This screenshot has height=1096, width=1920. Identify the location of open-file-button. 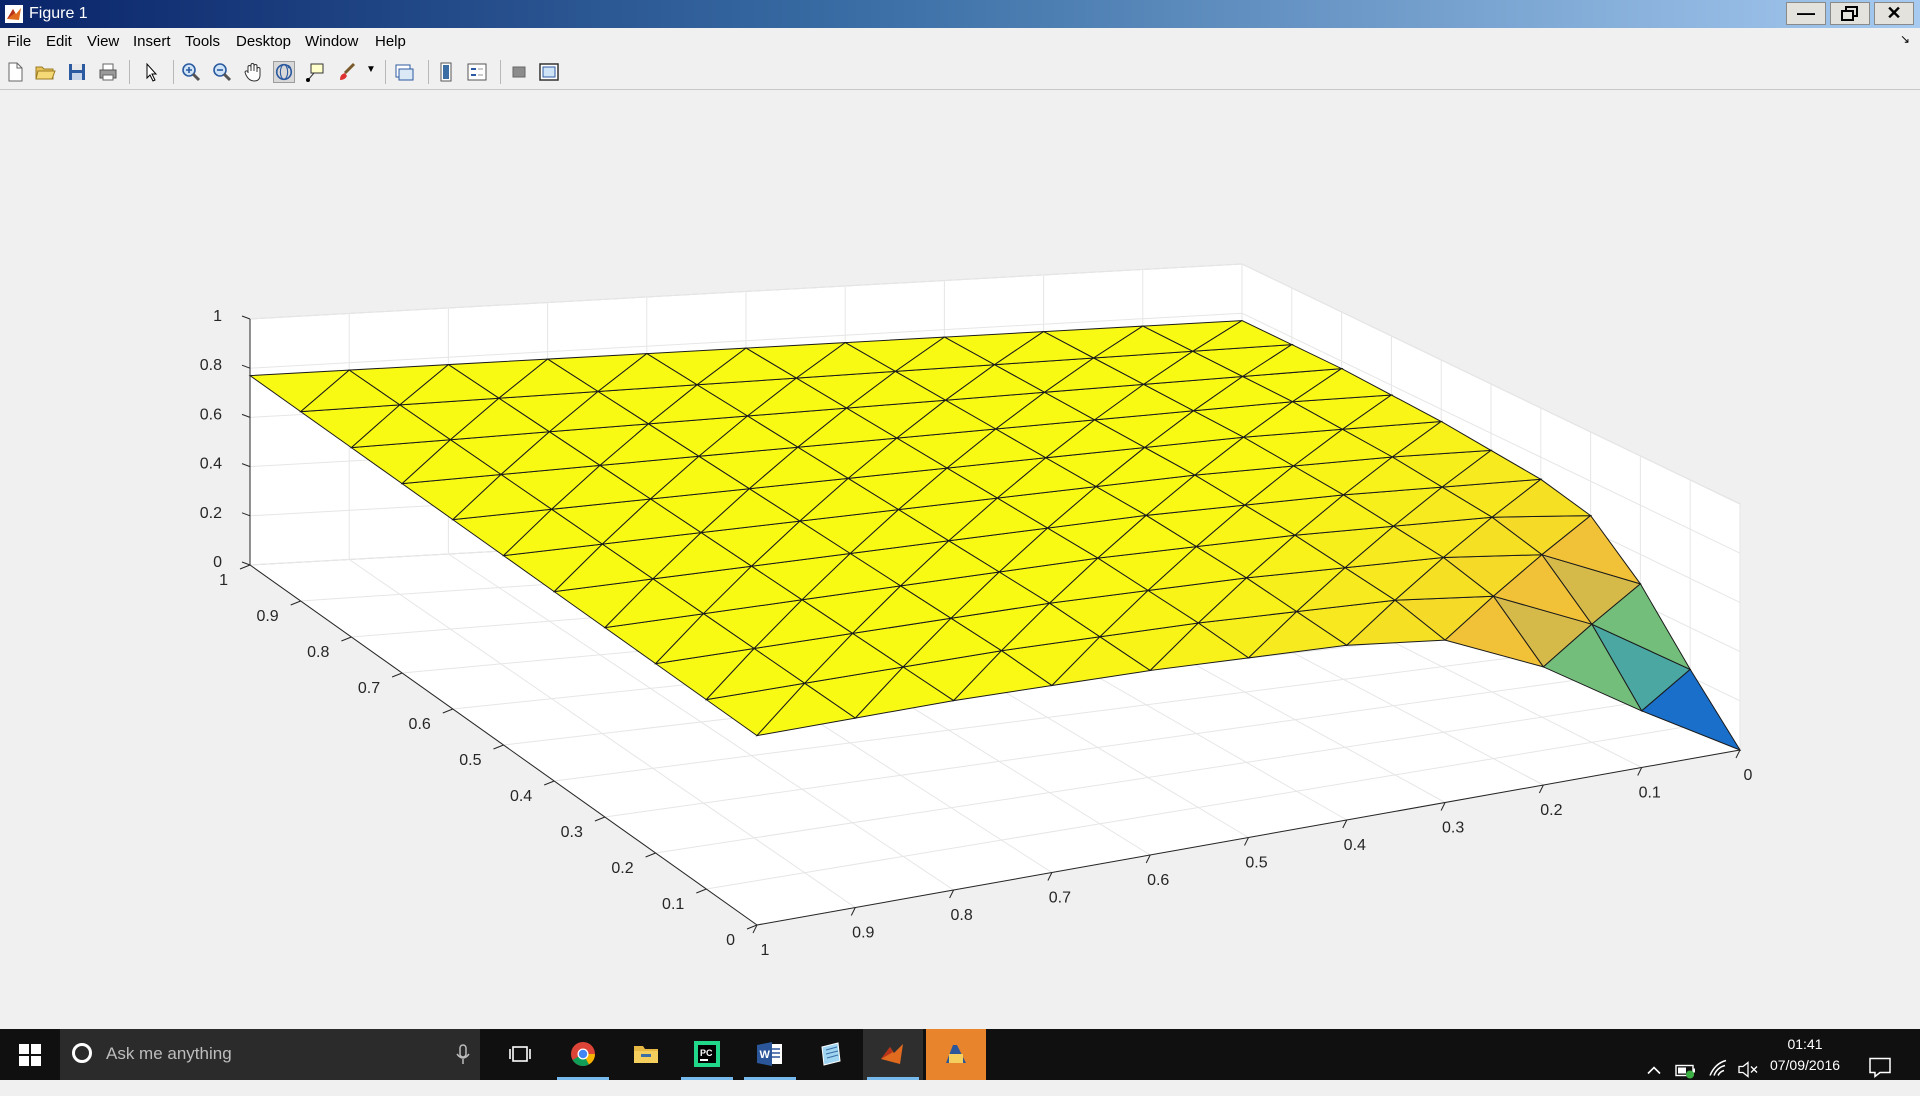
(45, 72).